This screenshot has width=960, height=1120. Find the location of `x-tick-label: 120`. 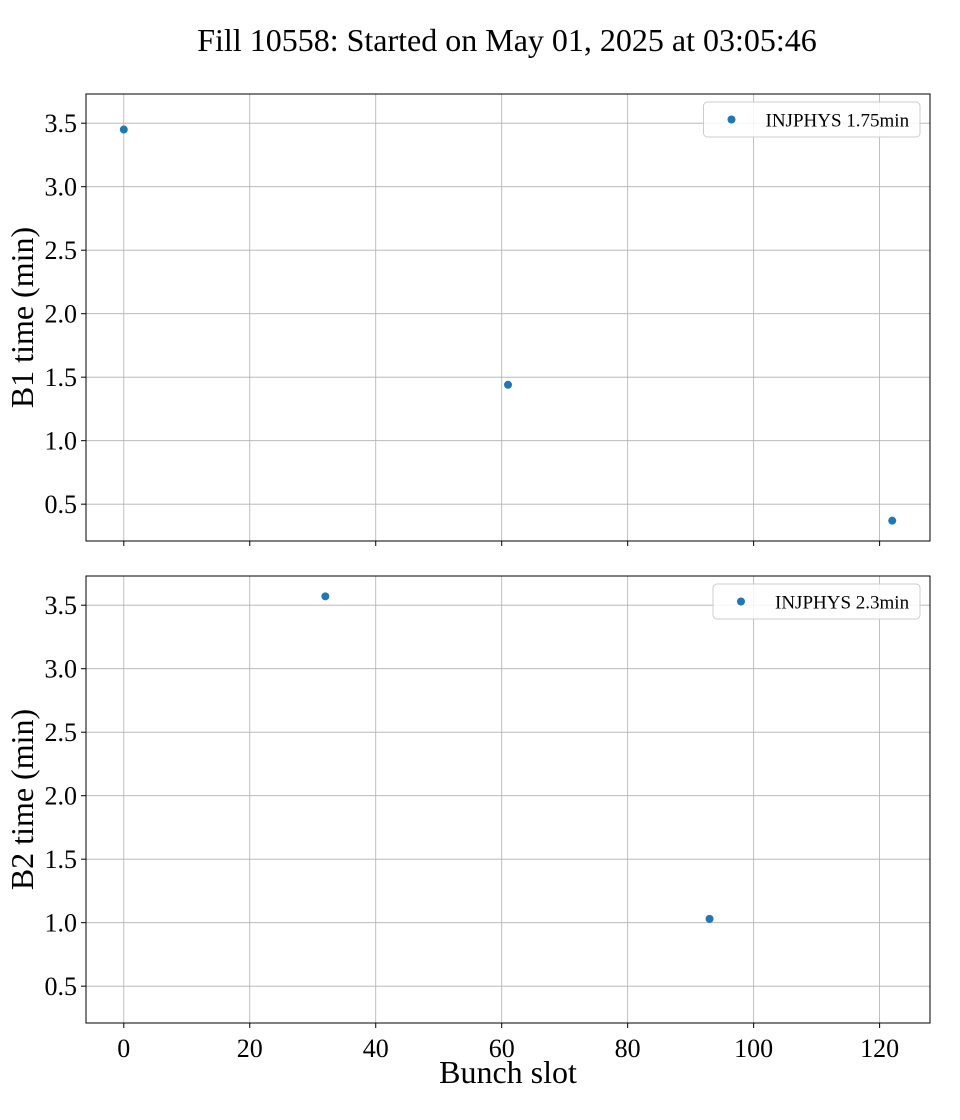

x-tick-label: 120 is located at coordinates (879, 1048).